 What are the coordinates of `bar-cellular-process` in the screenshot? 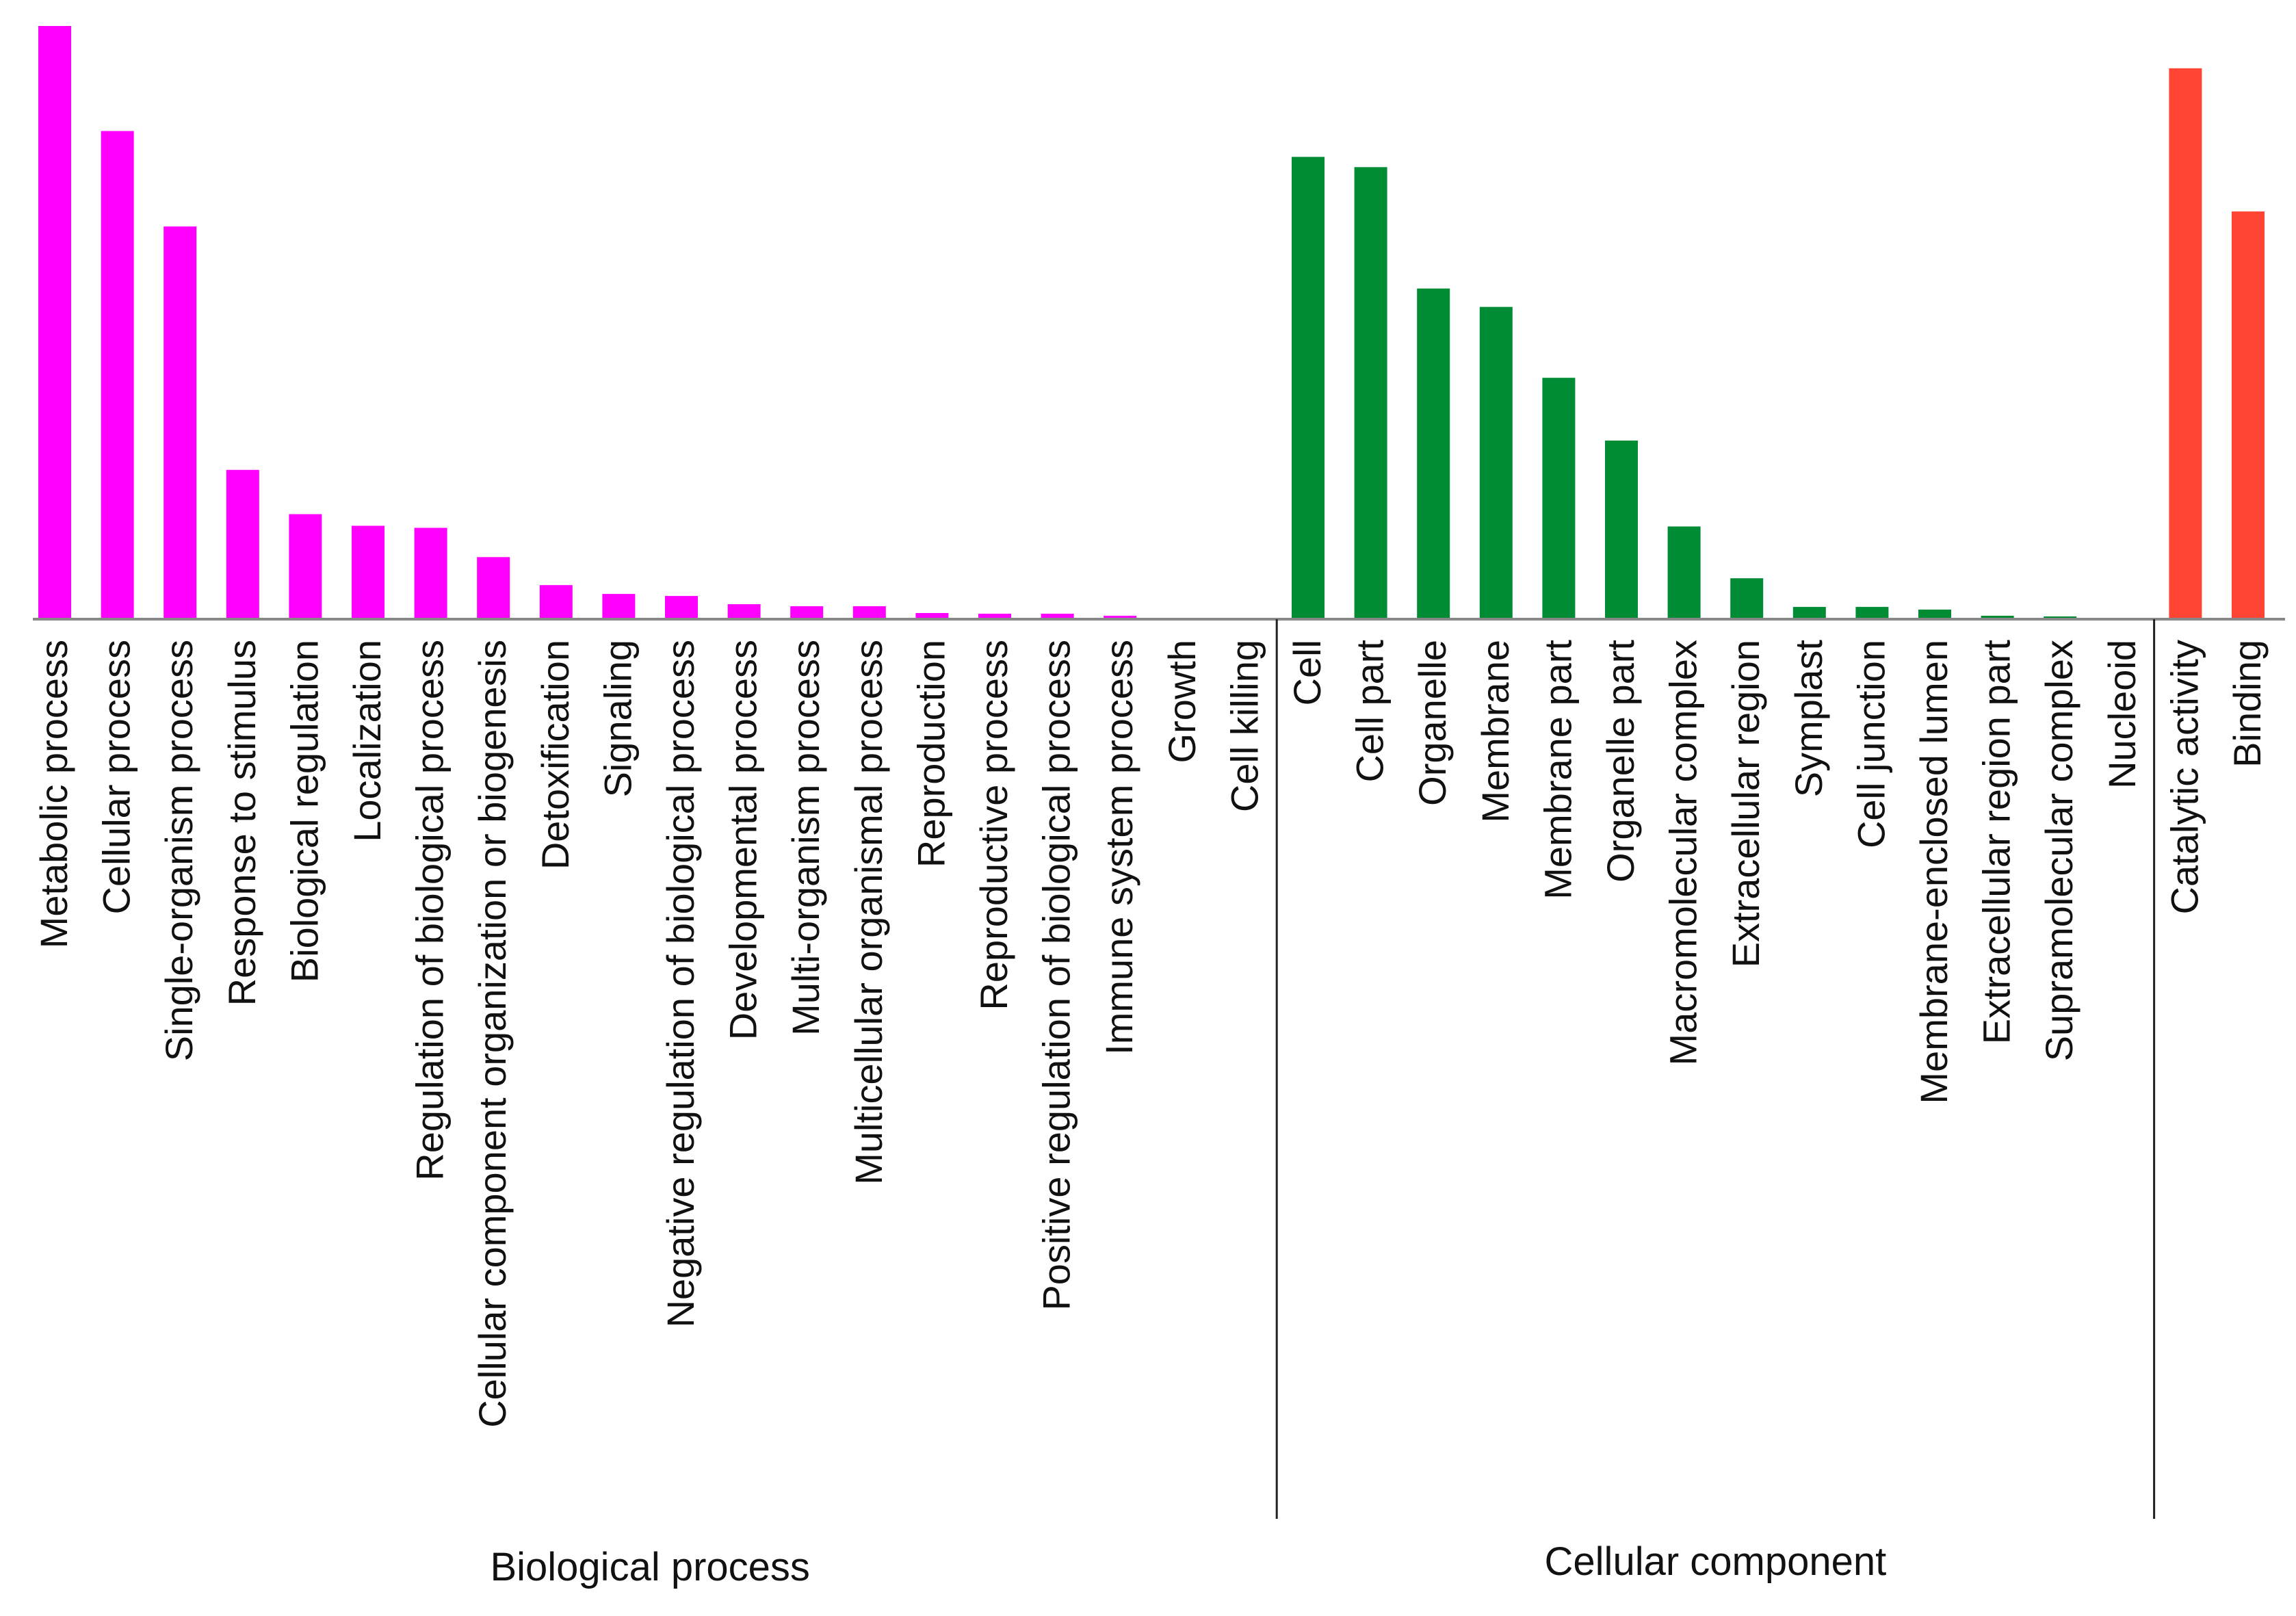 It's located at (118, 375).